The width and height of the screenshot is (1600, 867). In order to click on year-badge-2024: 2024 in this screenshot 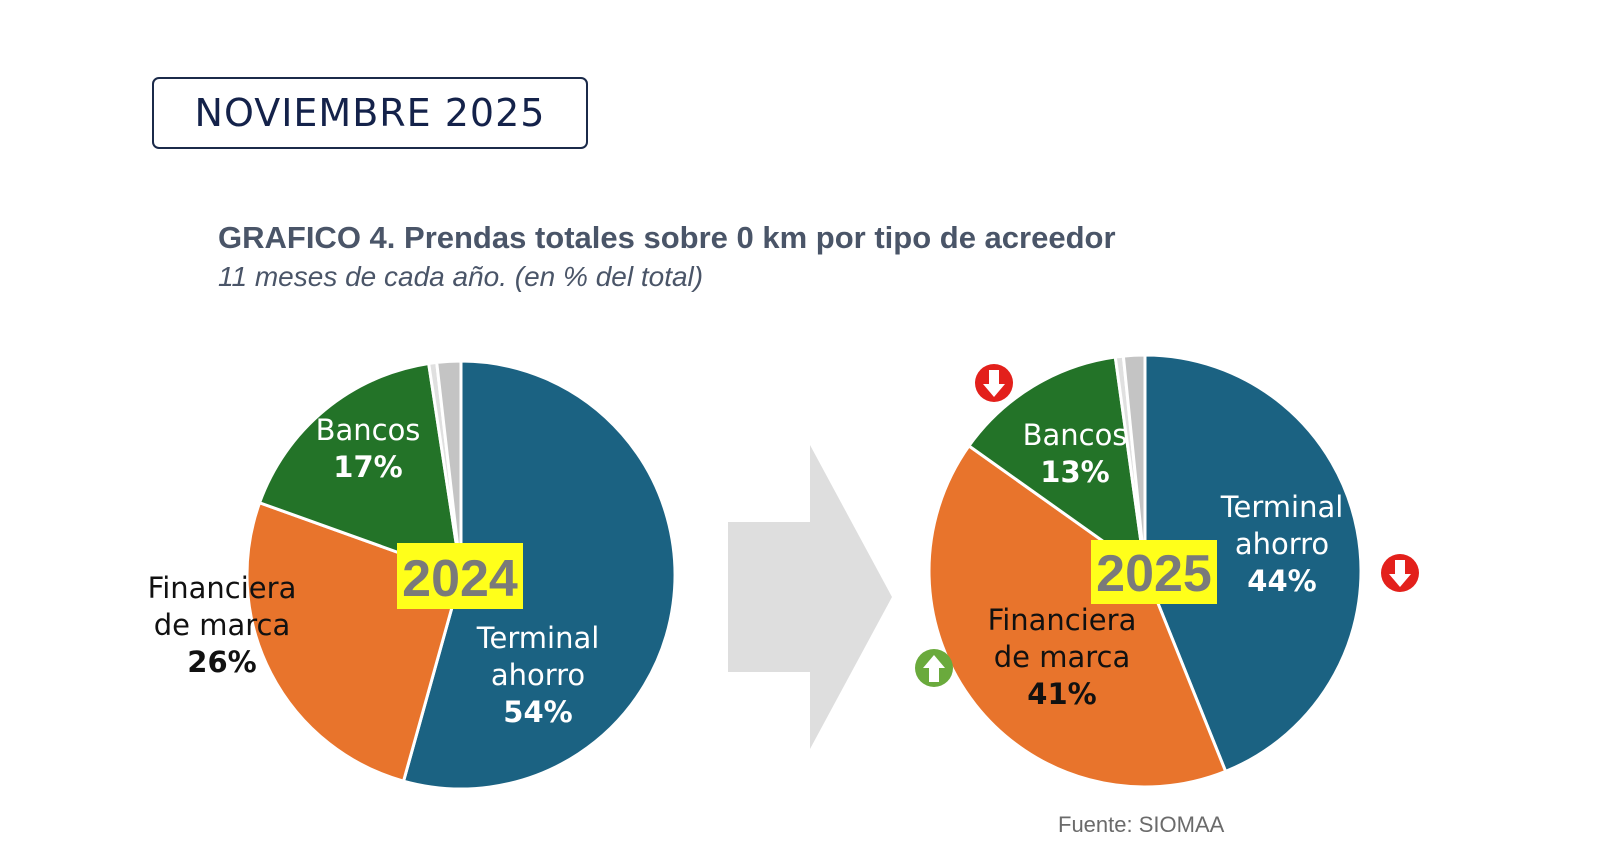, I will do `click(460, 579)`.